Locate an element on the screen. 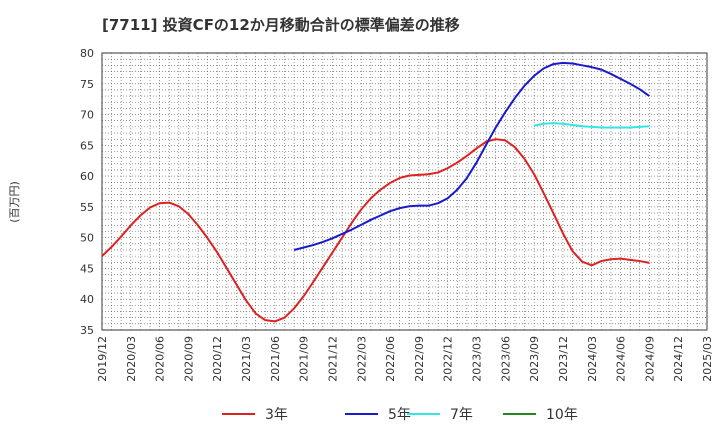 Image resolution: width=720 pixels, height=440 pixels. x-tick-label: 2023/09 is located at coordinates (534, 359).